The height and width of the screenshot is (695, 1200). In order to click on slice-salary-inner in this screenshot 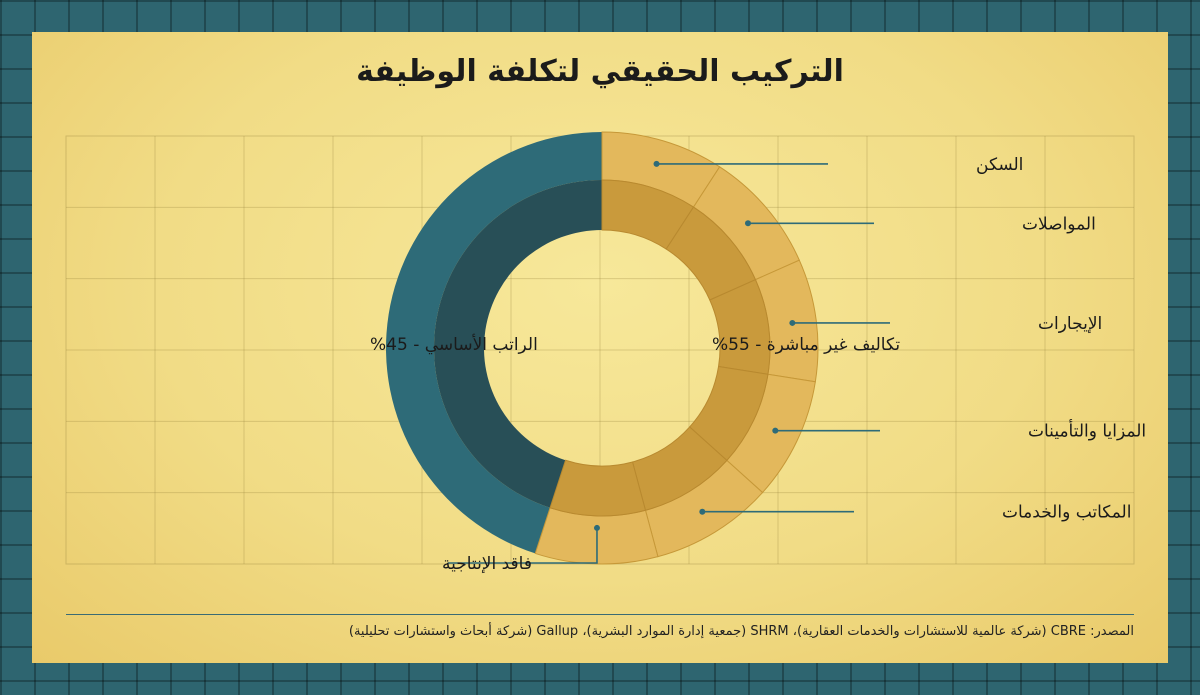, I will do `click(517, 344)`.